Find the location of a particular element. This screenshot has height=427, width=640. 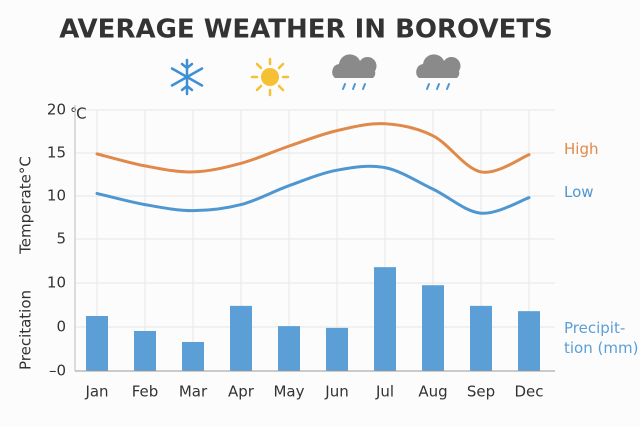

x-tick-label: Jul is located at coordinates (384, 392).